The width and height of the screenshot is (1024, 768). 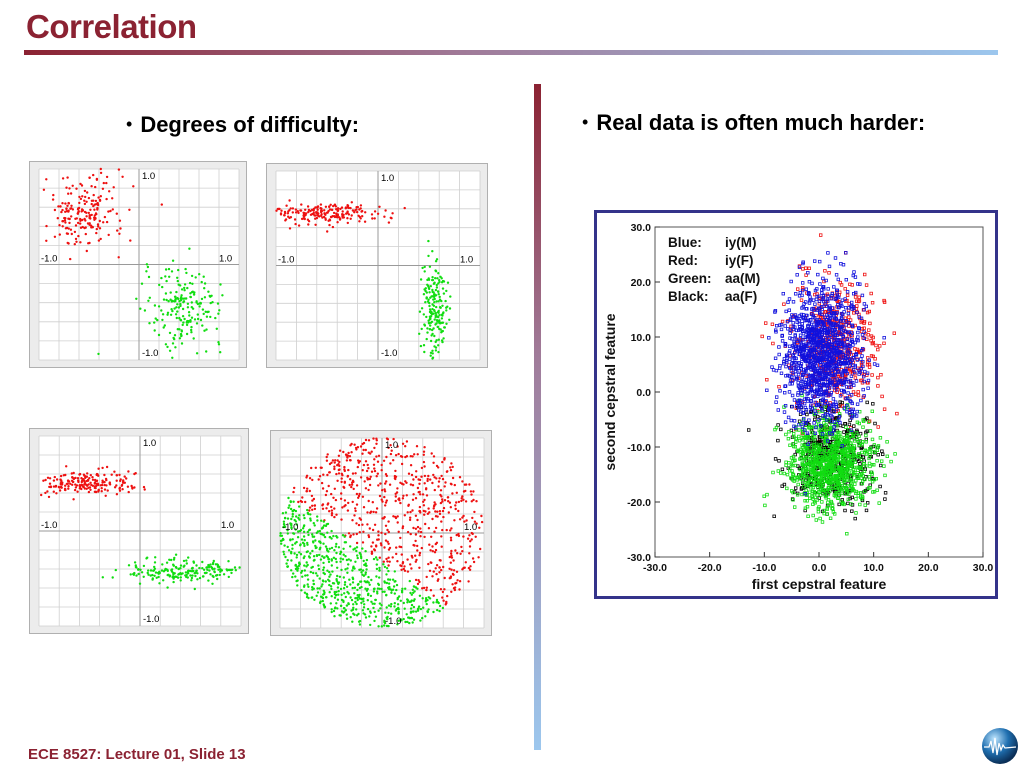 I want to click on slide-title: Correlation, so click(x=111, y=26).